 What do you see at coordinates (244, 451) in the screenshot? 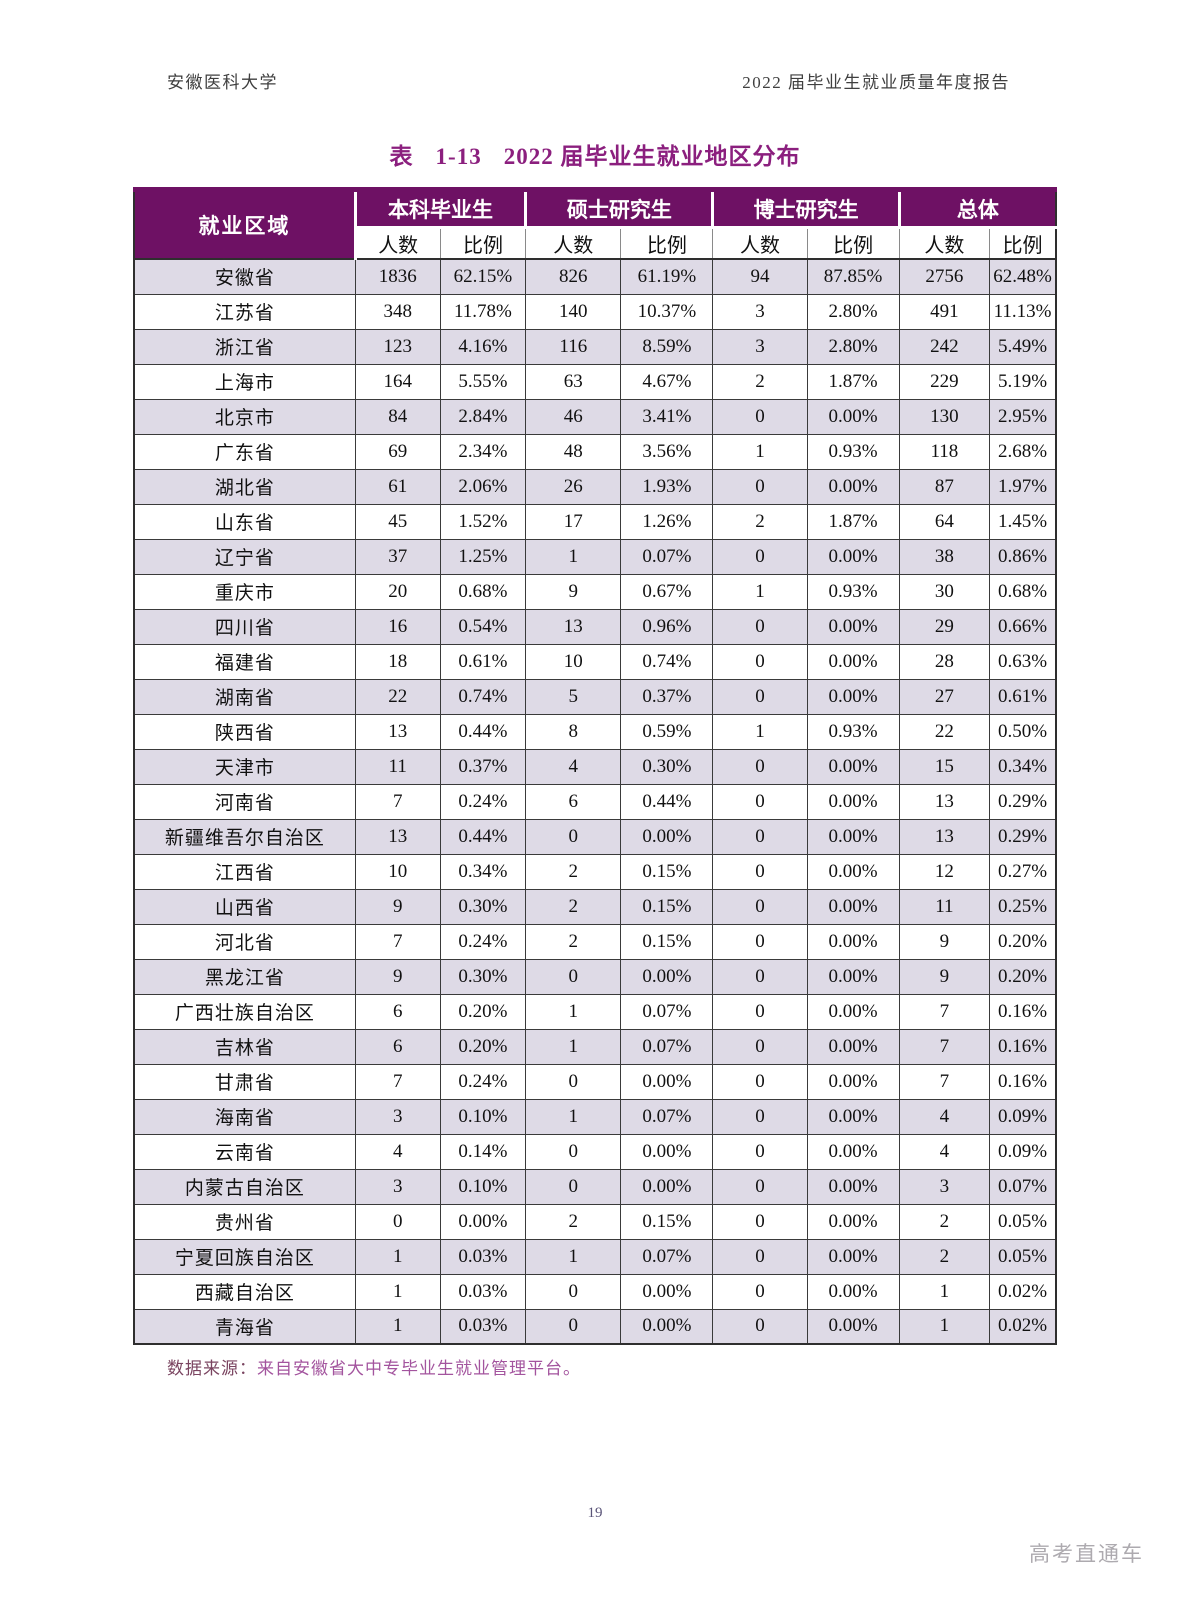
I see `region-cell: 广东省` at bounding box center [244, 451].